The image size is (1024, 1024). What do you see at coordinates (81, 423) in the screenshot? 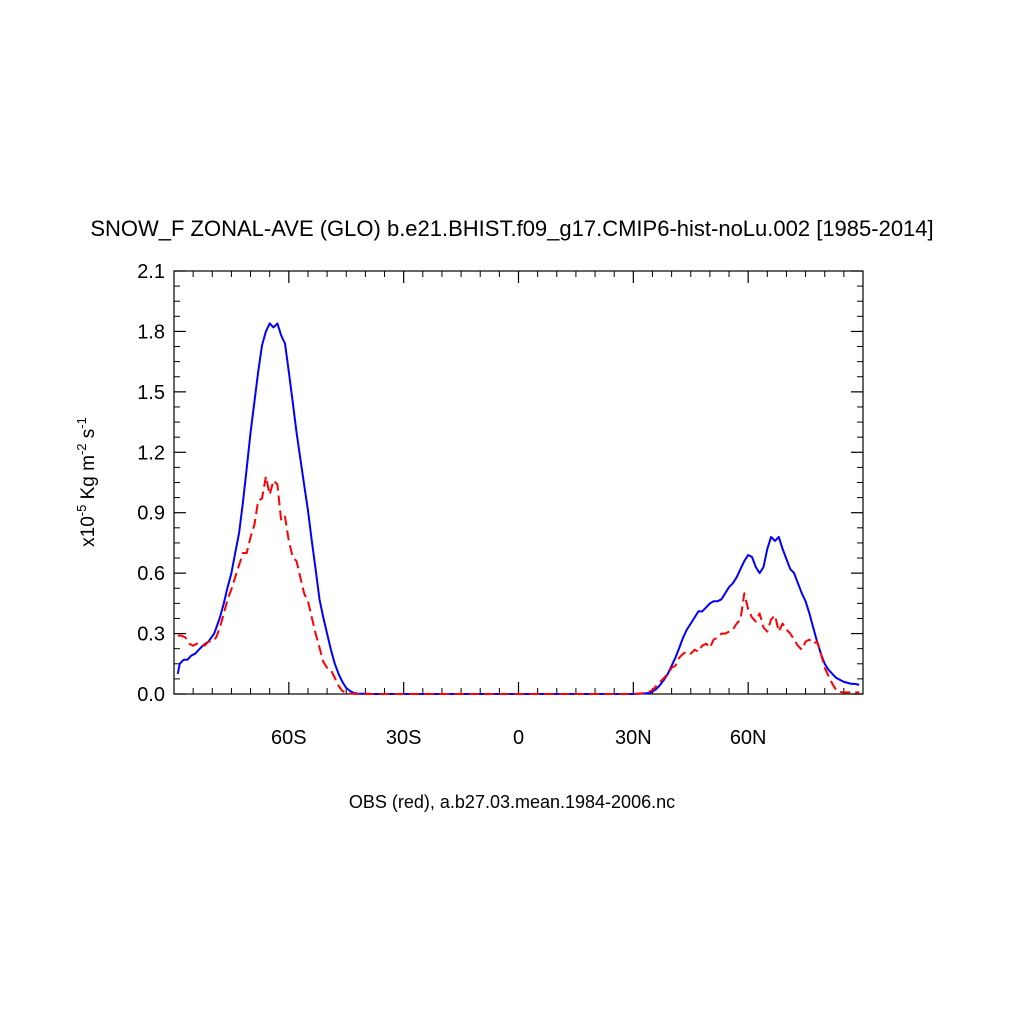
I see `y-label-exp-b: -1` at bounding box center [81, 423].